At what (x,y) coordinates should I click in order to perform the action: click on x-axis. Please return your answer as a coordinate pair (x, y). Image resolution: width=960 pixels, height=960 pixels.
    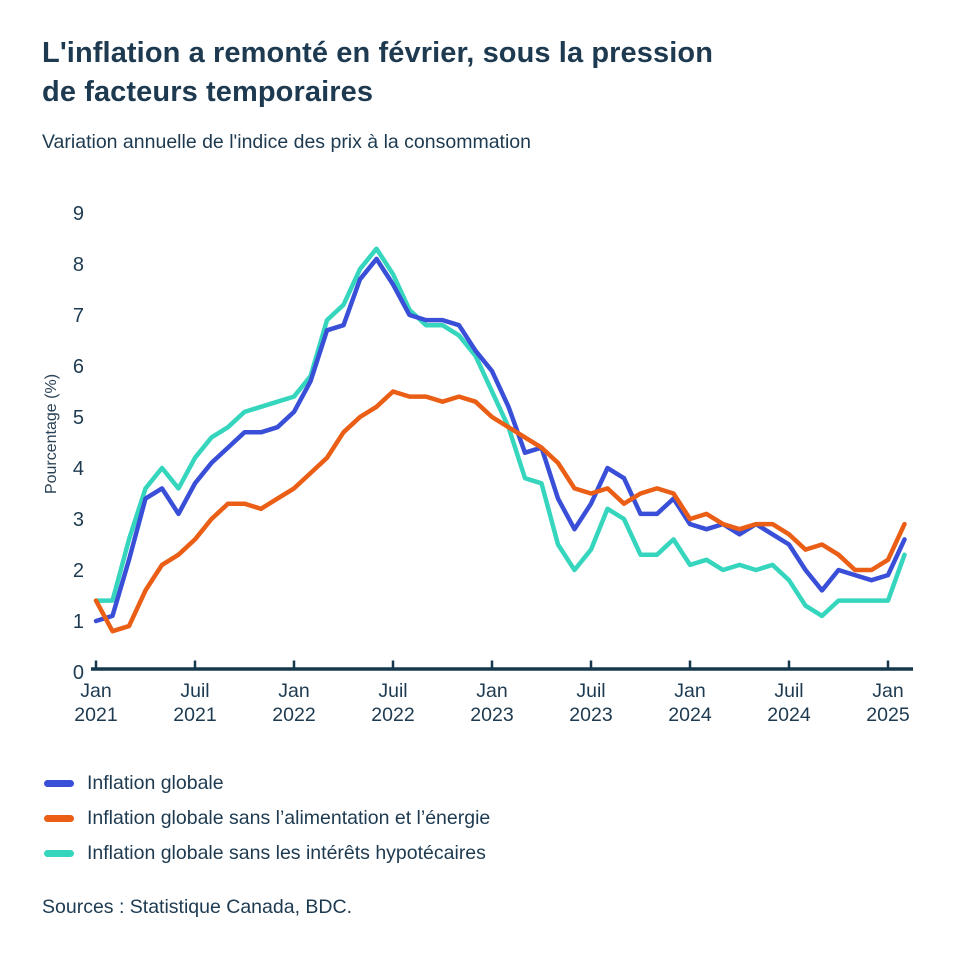
    Looking at the image, I should click on (502, 665).